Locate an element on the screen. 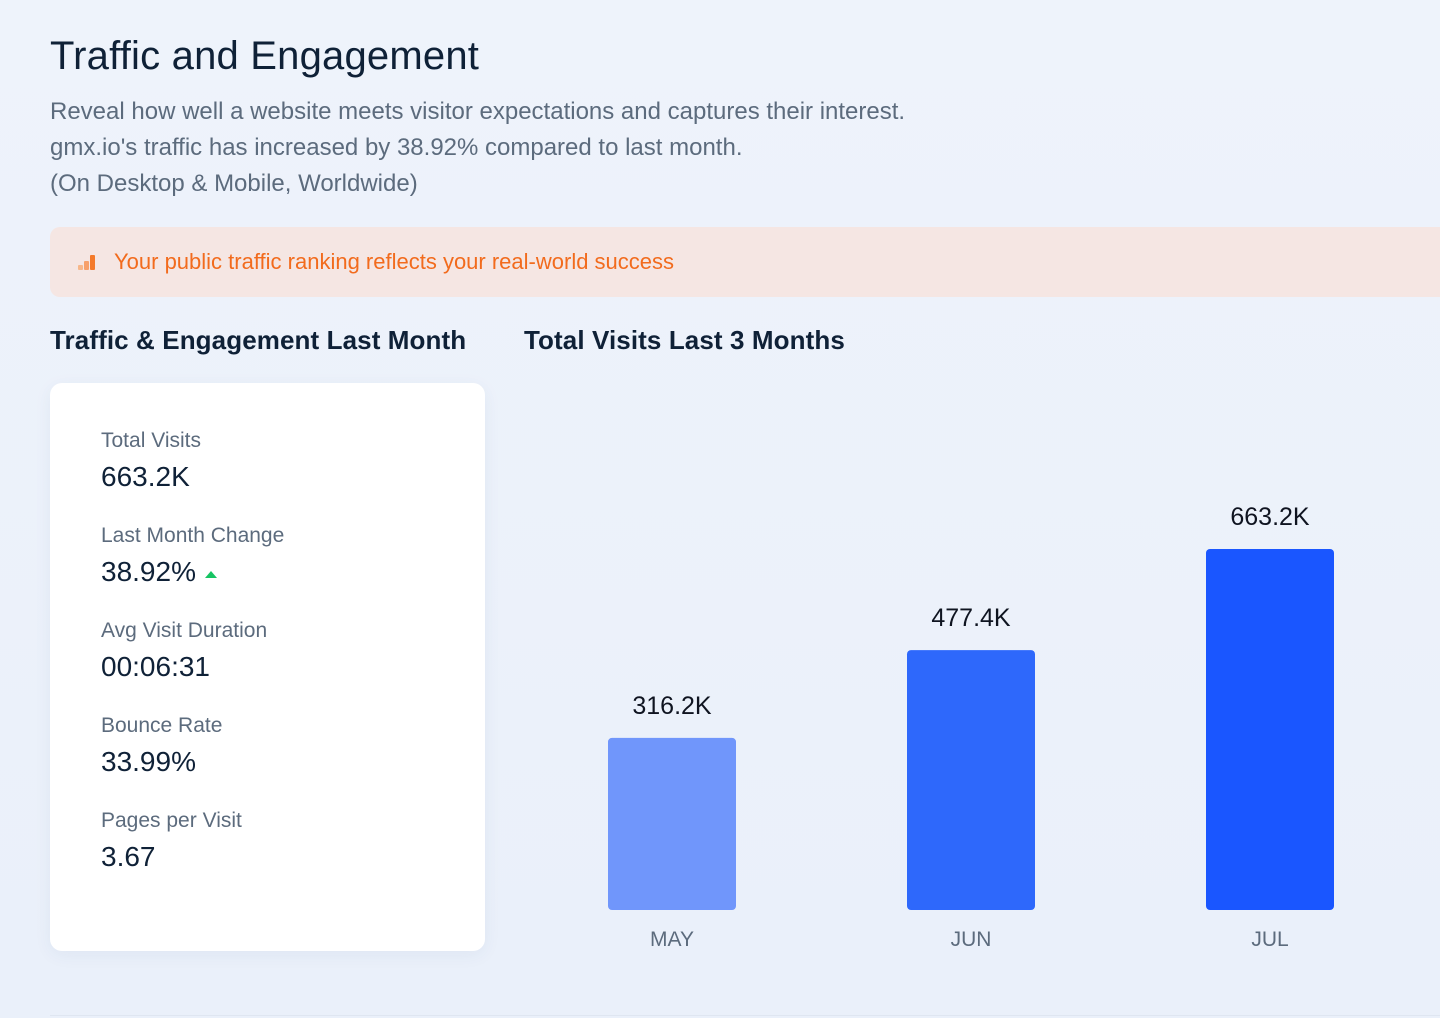 This screenshot has width=1440, height=1018. metric-value: 38.92% is located at coordinates (148, 571).